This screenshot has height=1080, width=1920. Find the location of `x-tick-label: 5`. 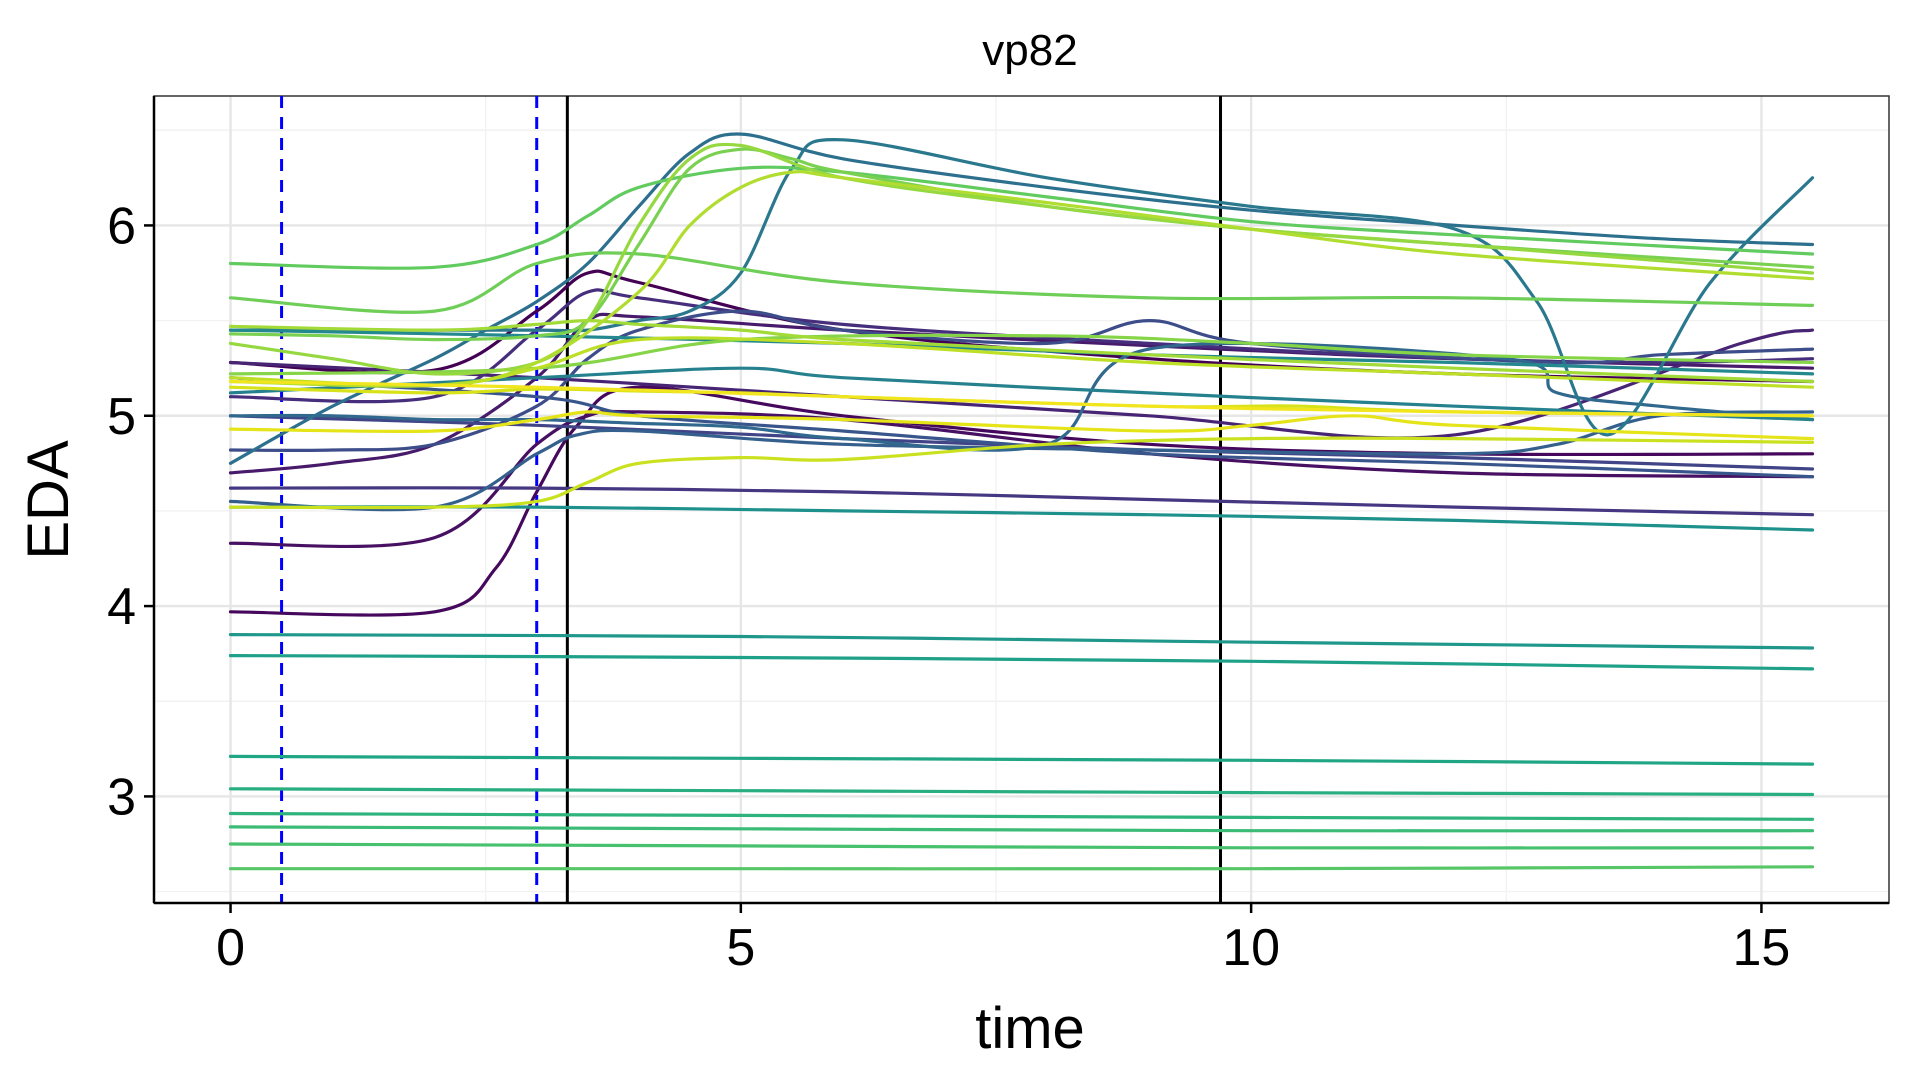

x-tick-label: 5 is located at coordinates (740, 948).